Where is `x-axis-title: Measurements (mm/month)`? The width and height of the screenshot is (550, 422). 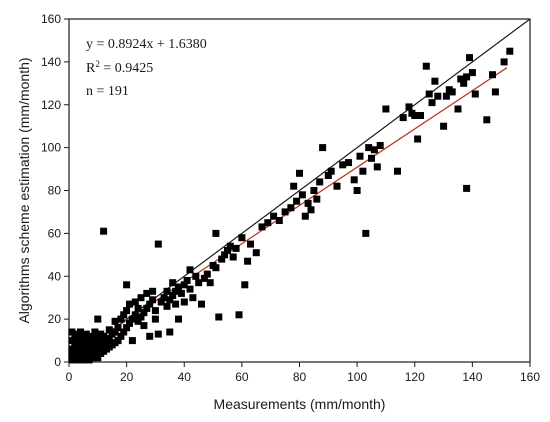
x-axis-title: Measurements (mm/month) is located at coordinates (300, 404).